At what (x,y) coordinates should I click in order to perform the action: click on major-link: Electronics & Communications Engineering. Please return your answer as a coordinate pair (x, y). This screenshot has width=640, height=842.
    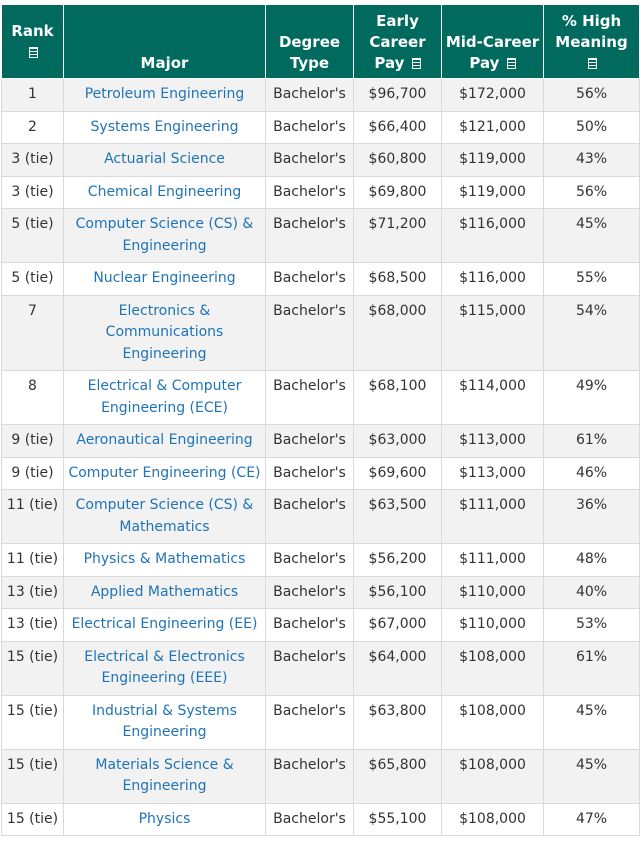
    Looking at the image, I should click on (164, 332).